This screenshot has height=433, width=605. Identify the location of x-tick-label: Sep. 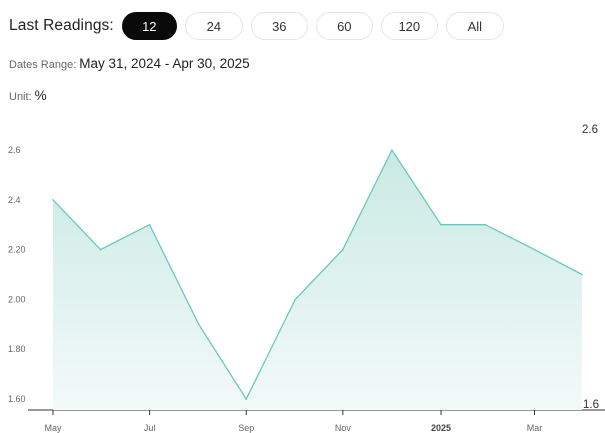
(246, 428).